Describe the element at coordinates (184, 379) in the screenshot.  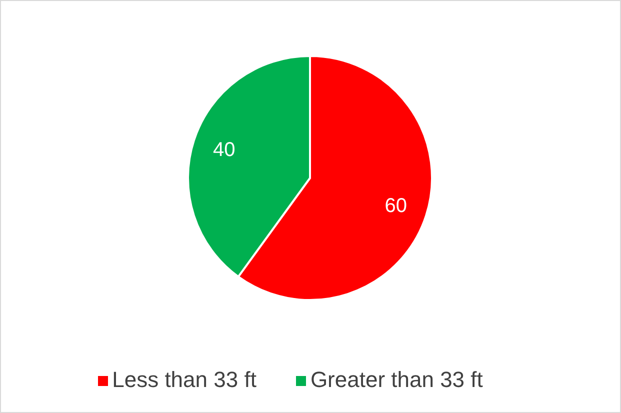
I see `legend-label: Less than 33 ft` at that location.